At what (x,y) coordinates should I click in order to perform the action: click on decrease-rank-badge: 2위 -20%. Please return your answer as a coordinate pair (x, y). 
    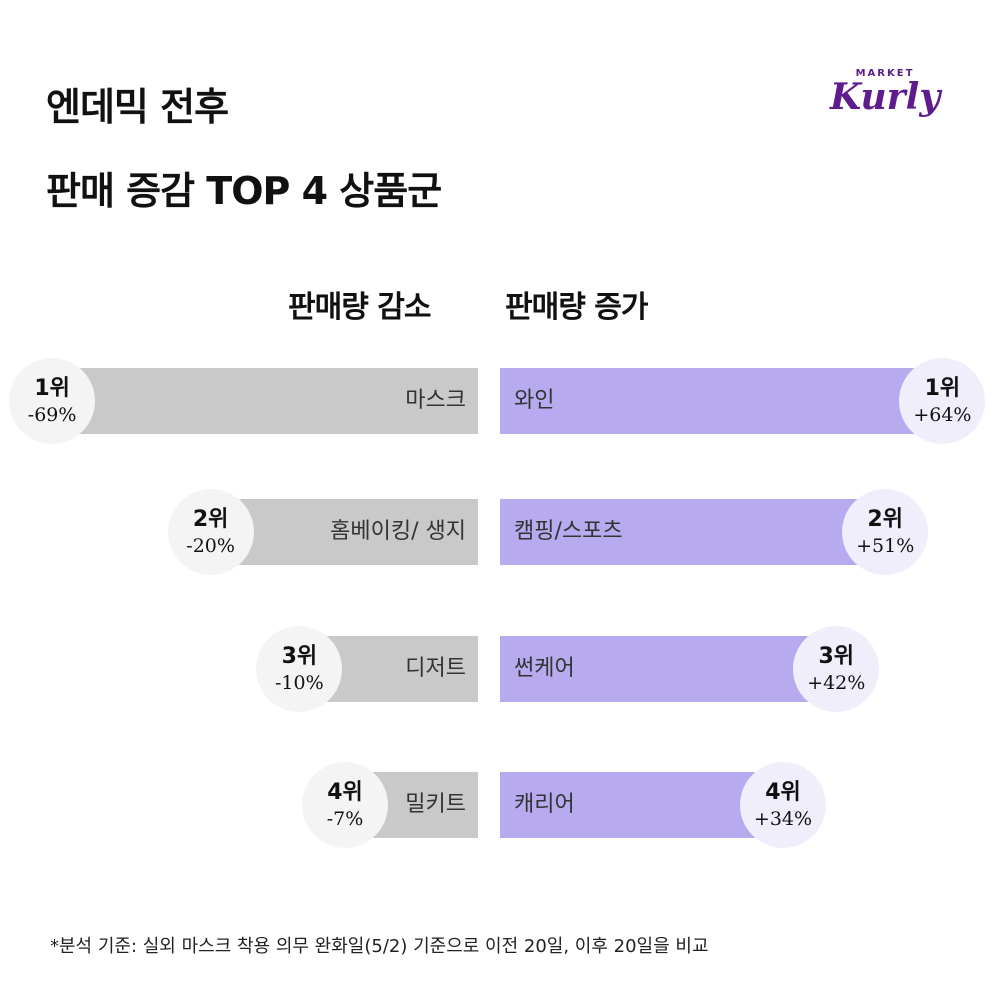
    Looking at the image, I should click on (210, 532).